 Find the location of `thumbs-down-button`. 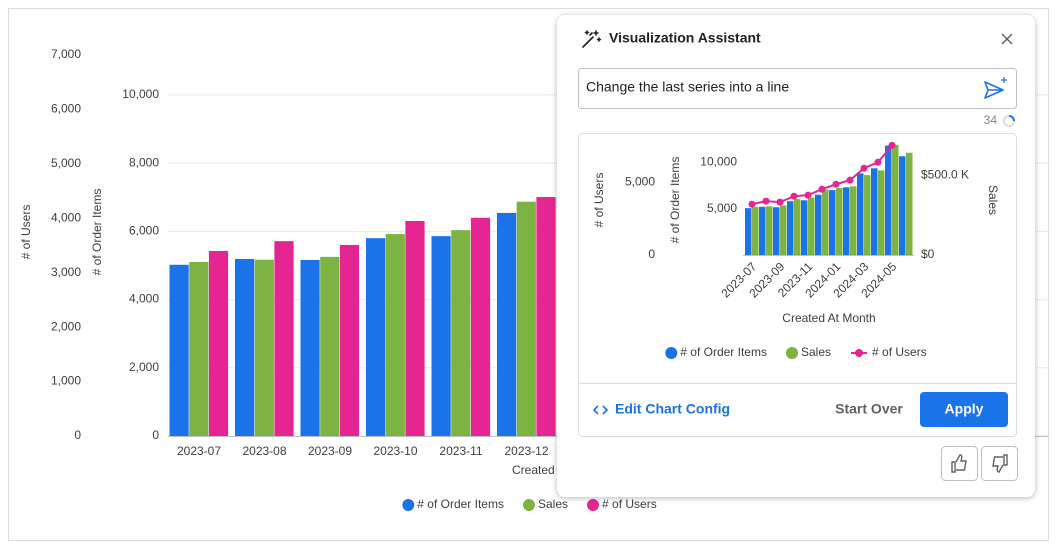

thumbs-down-button is located at coordinates (999, 463).